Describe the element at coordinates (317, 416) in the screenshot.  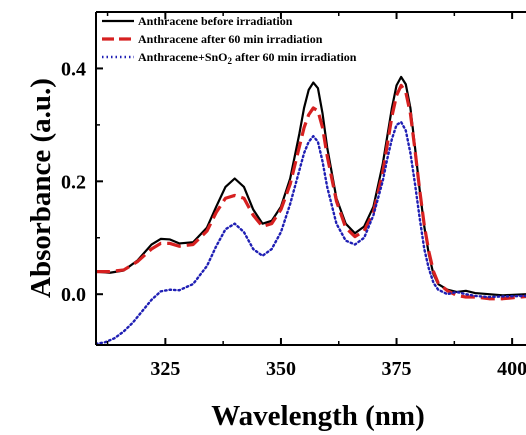
I see `x-axis-title: Wavelength (nm)` at that location.